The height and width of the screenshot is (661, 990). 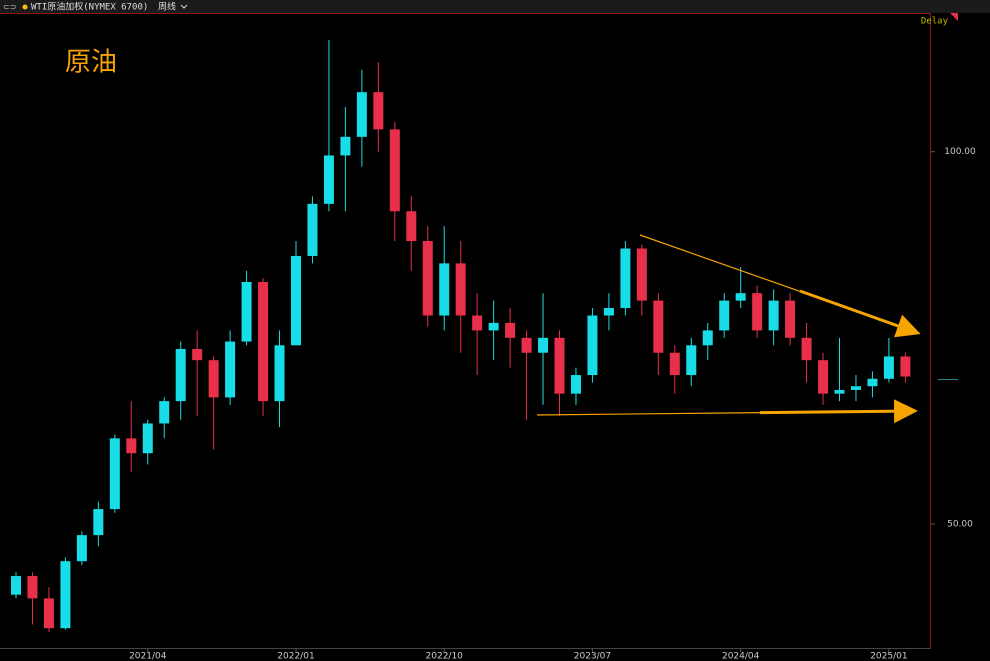 What do you see at coordinates (592, 656) in the screenshot?
I see `x-tick-label: 2023/07` at bounding box center [592, 656].